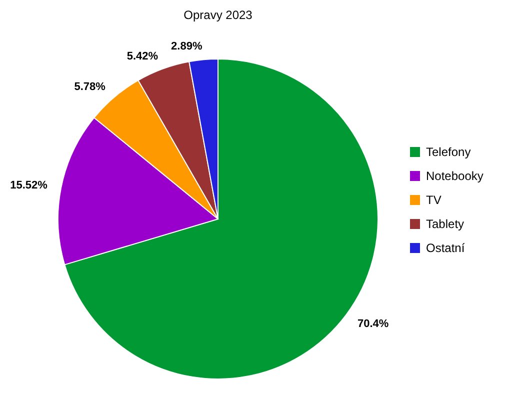  I want to click on legend-label: Notebooky, so click(455, 176).